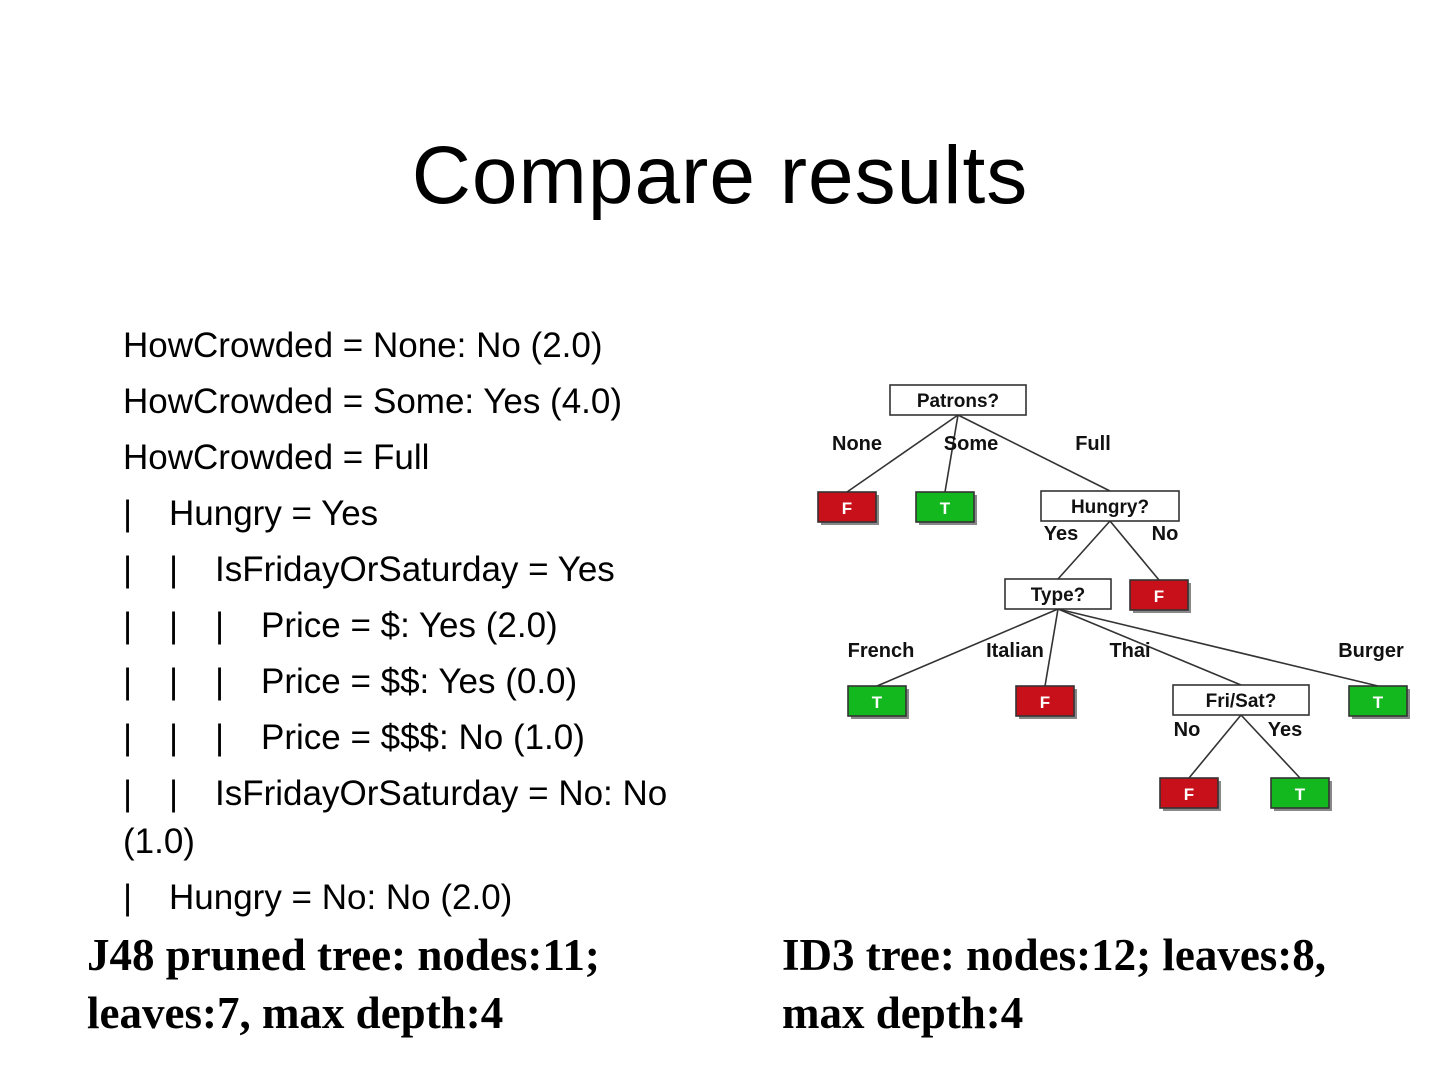 The height and width of the screenshot is (1080, 1440). Describe the element at coordinates (881, 651) in the screenshot. I see `tree-edge-label: French` at that location.